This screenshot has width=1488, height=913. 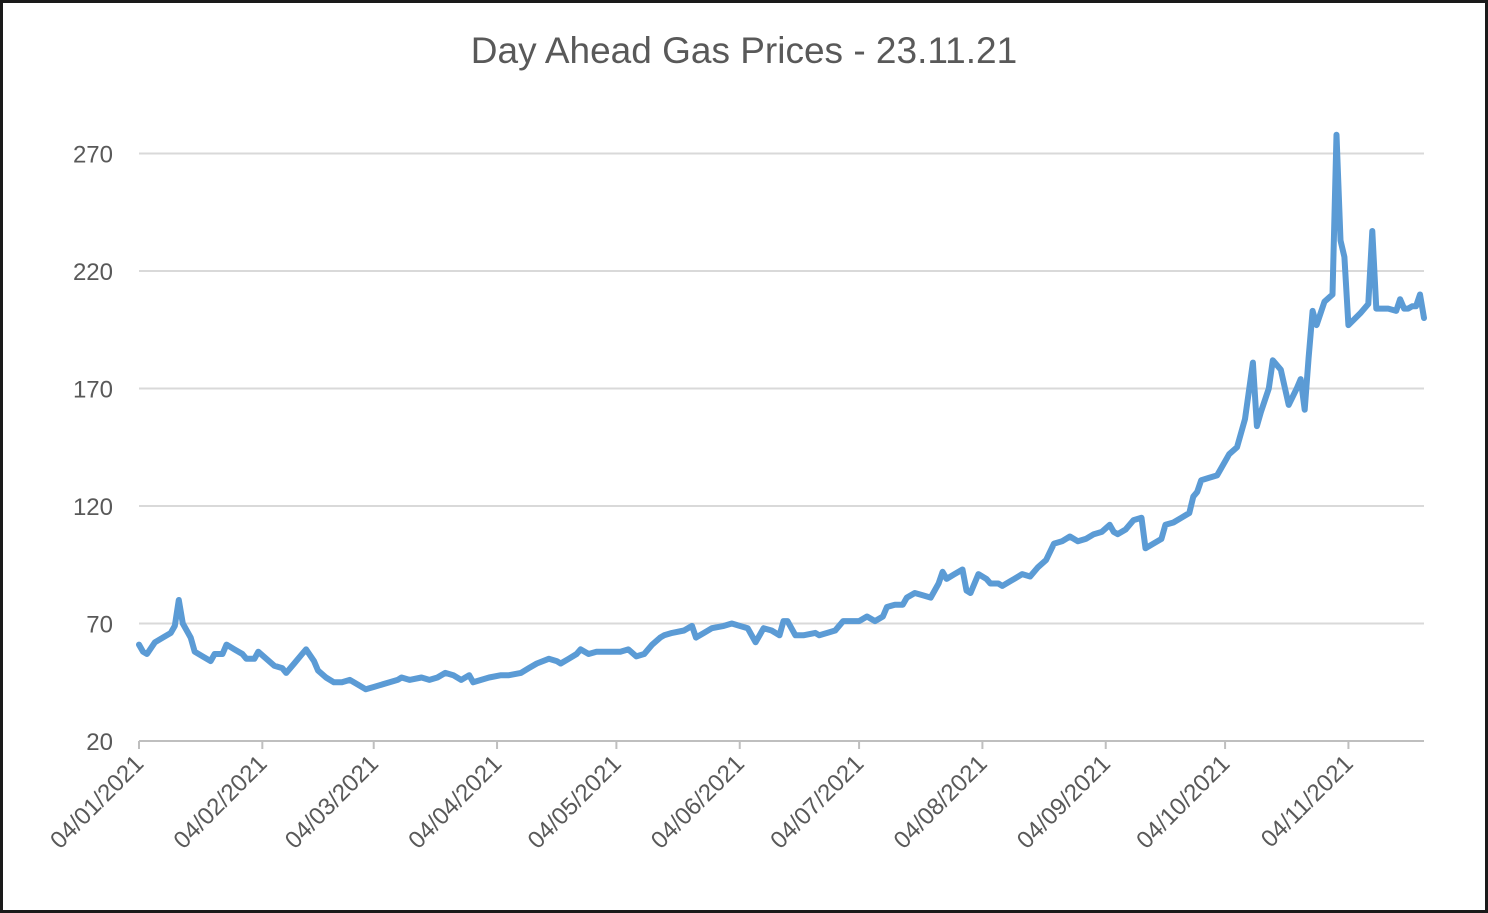 I want to click on y-tick-label: 20, so click(x=99, y=742).